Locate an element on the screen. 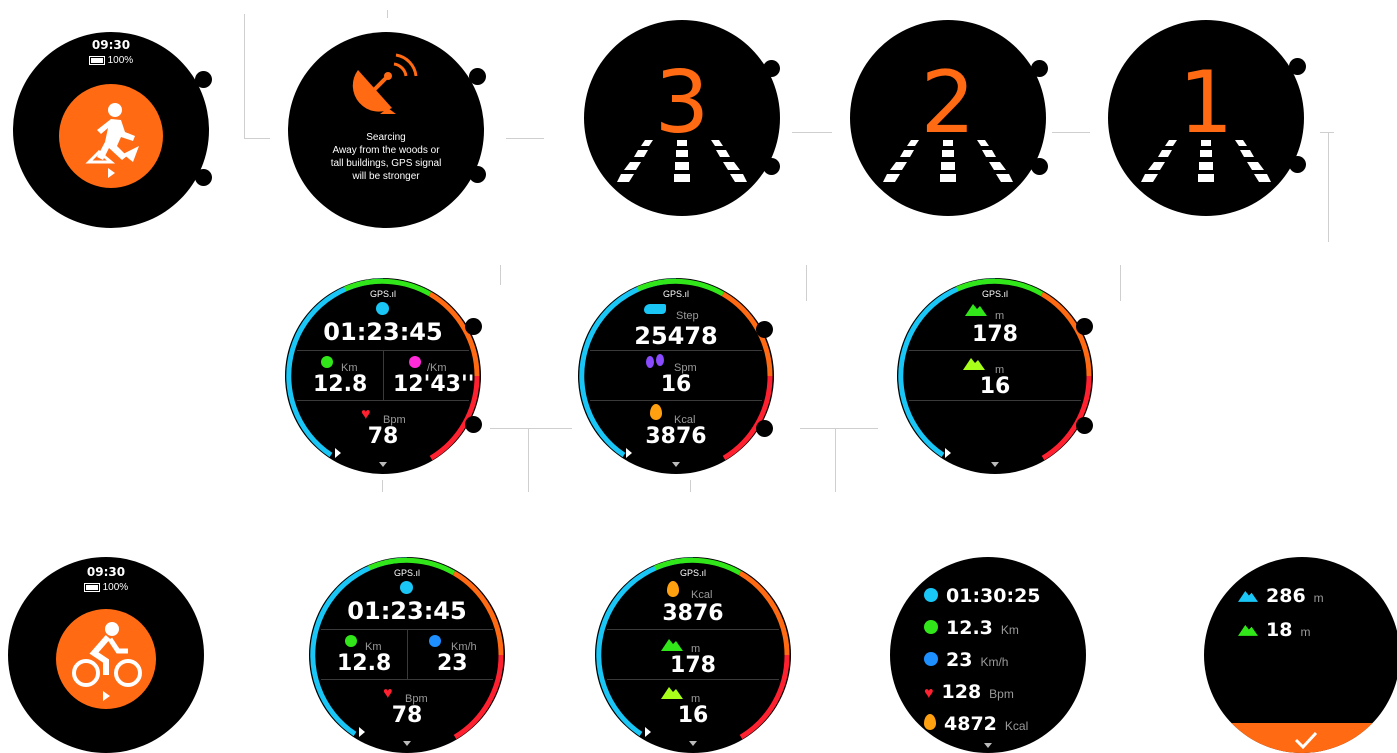 The image size is (1397, 753). run-data-screen-2: GPS.ıl Step 25478 Spm 16 Kcal 3876 is located at coordinates (676, 376).